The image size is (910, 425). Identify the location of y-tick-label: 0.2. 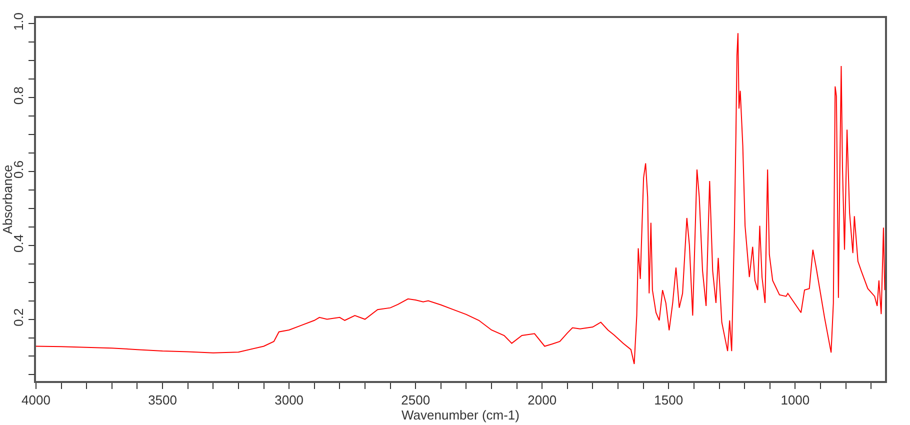
(18, 317).